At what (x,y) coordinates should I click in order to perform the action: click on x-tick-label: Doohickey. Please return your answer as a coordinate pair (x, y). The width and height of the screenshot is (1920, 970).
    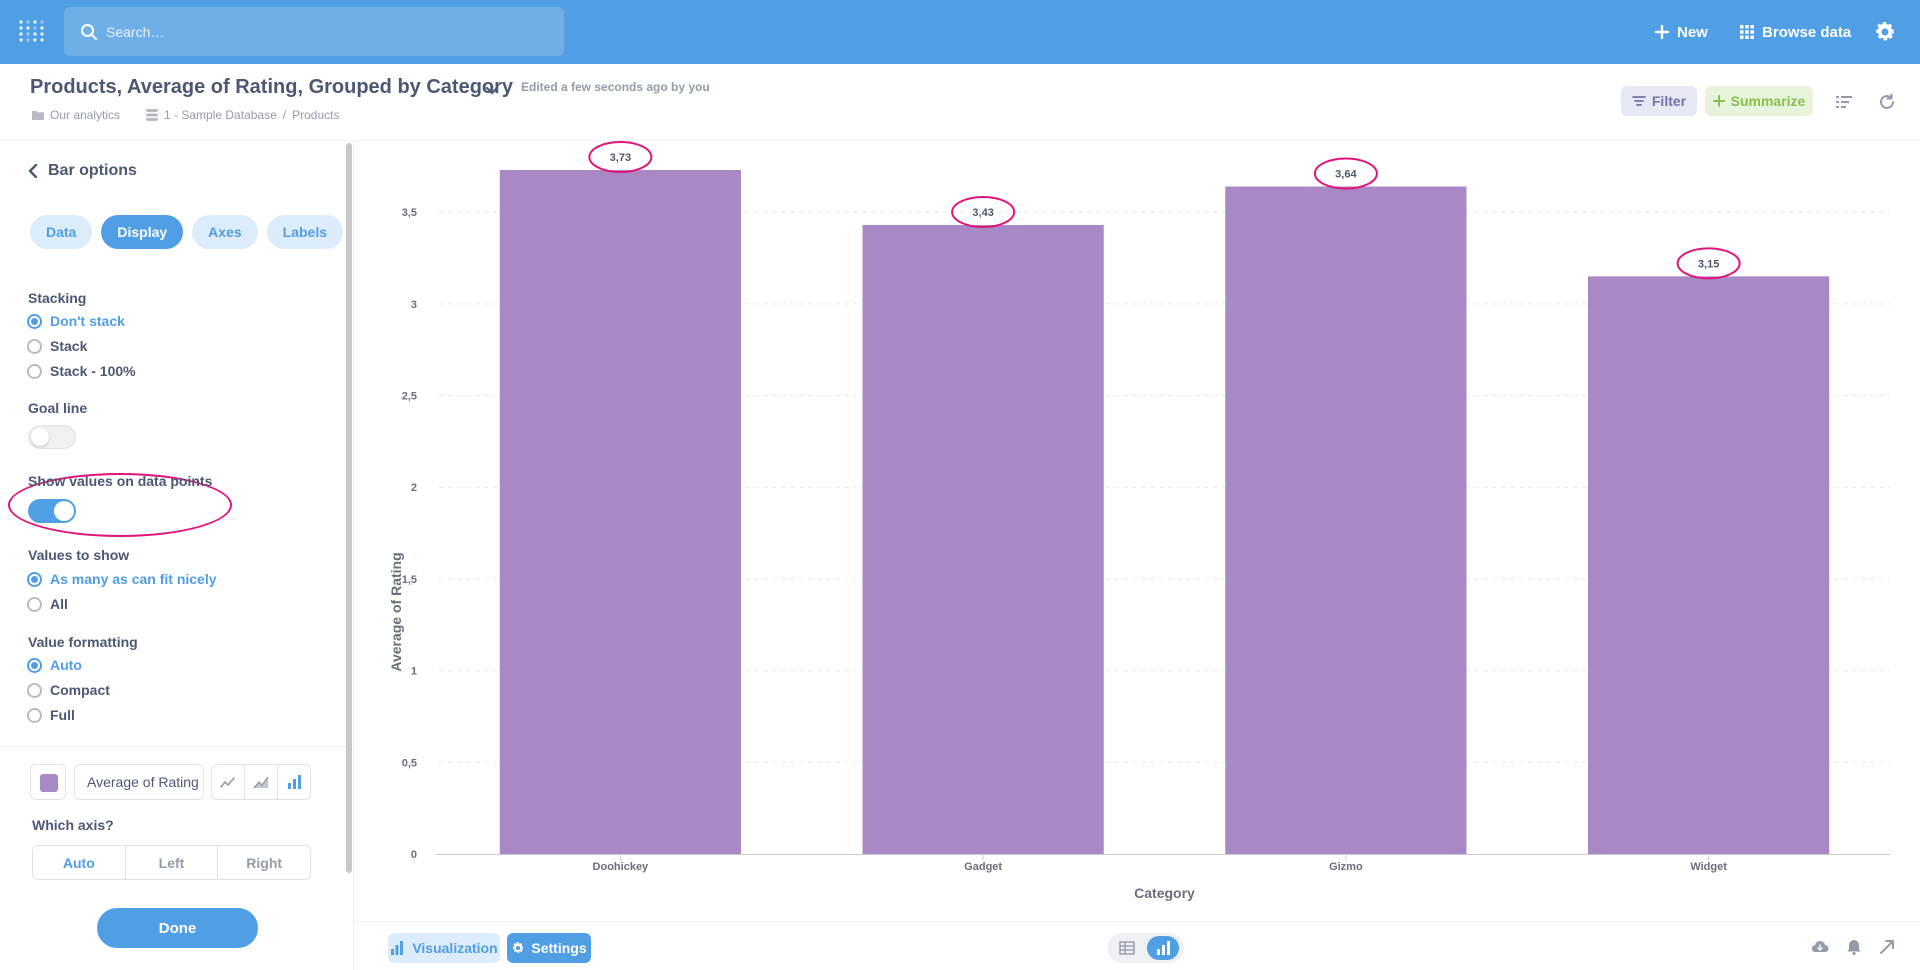
    Looking at the image, I should click on (621, 867).